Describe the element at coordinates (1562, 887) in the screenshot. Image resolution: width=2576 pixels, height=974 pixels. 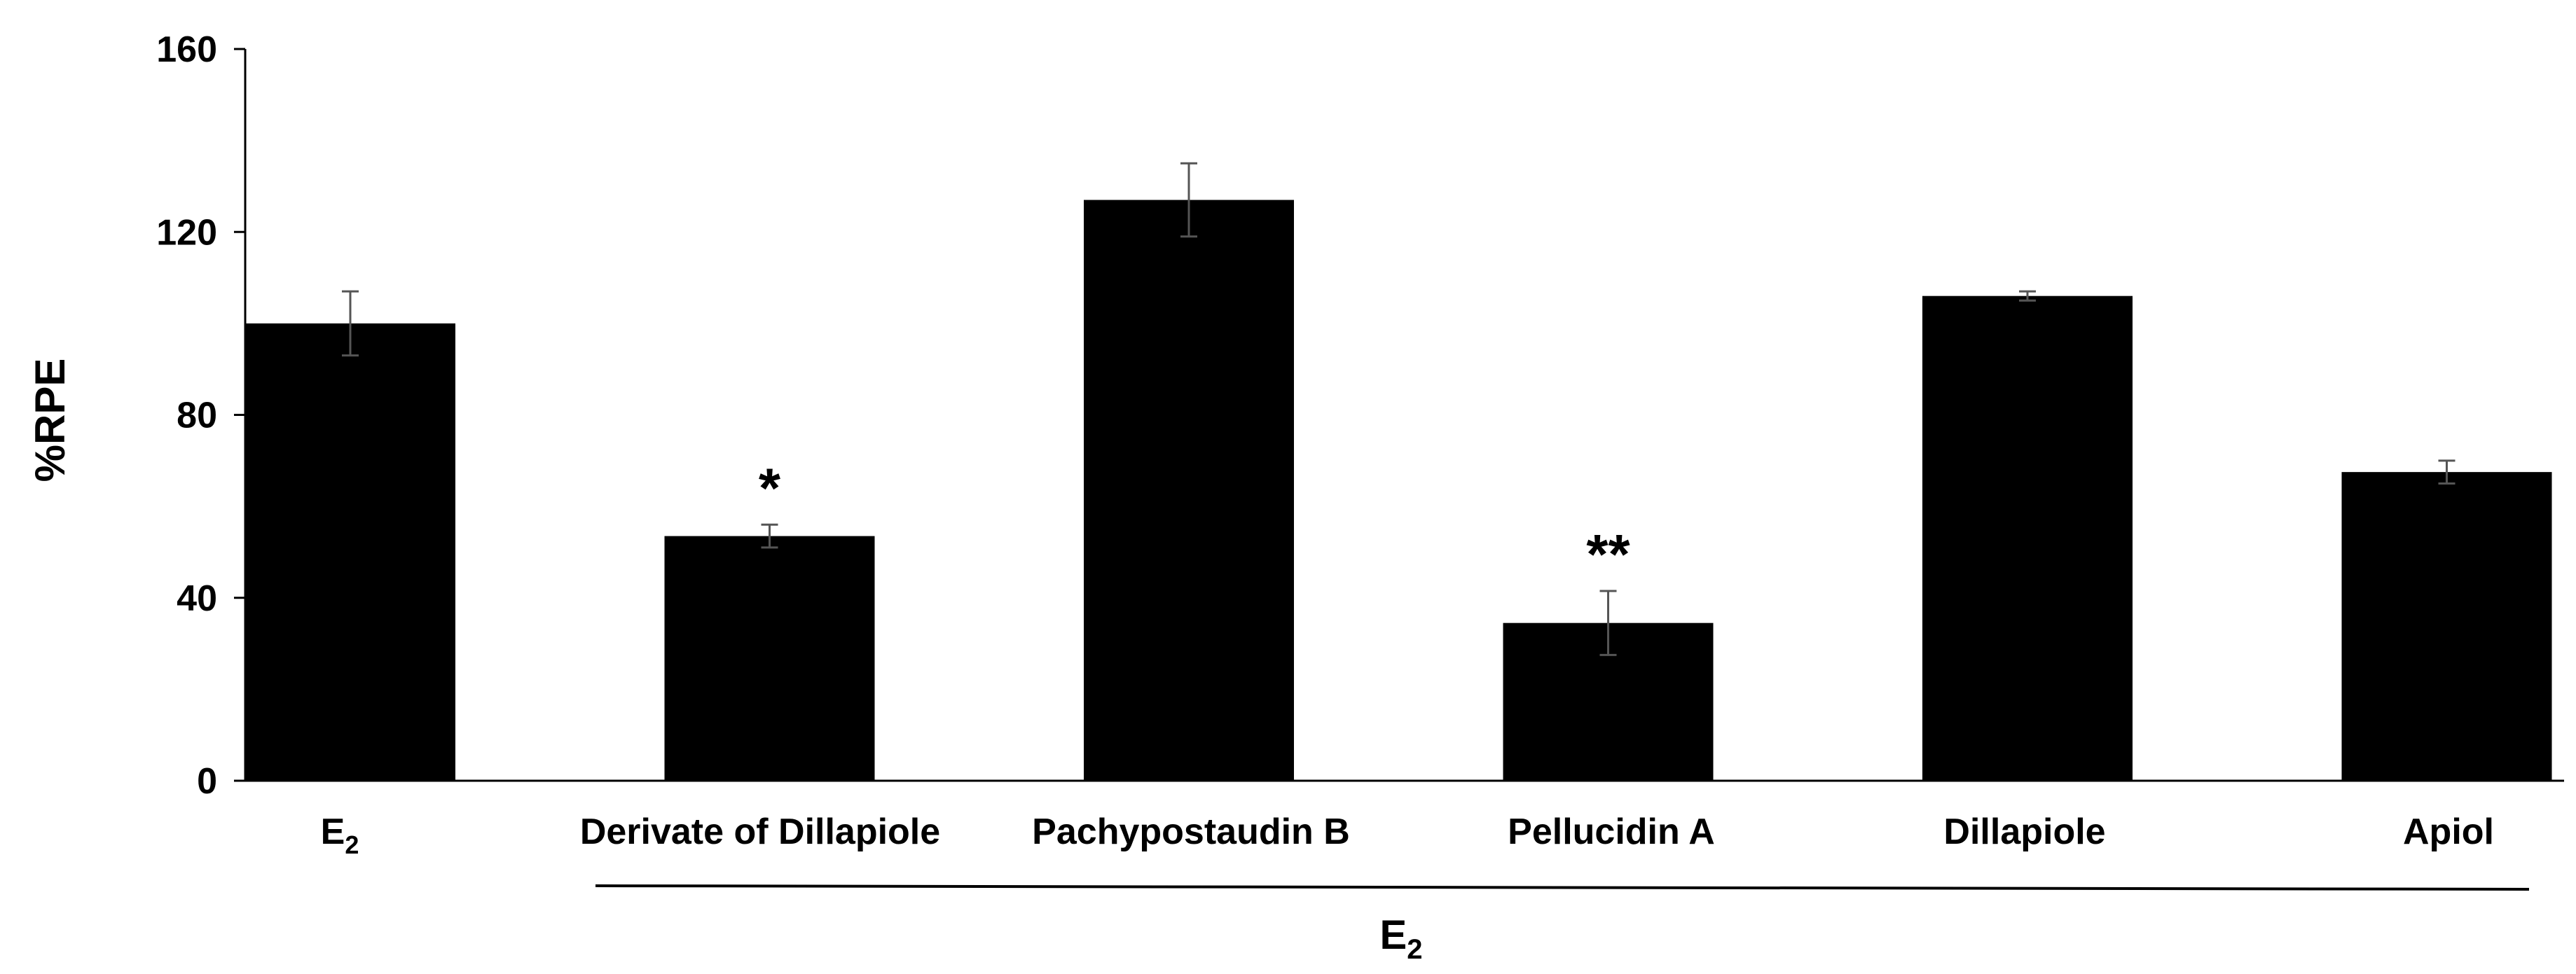
I see `group-line` at that location.